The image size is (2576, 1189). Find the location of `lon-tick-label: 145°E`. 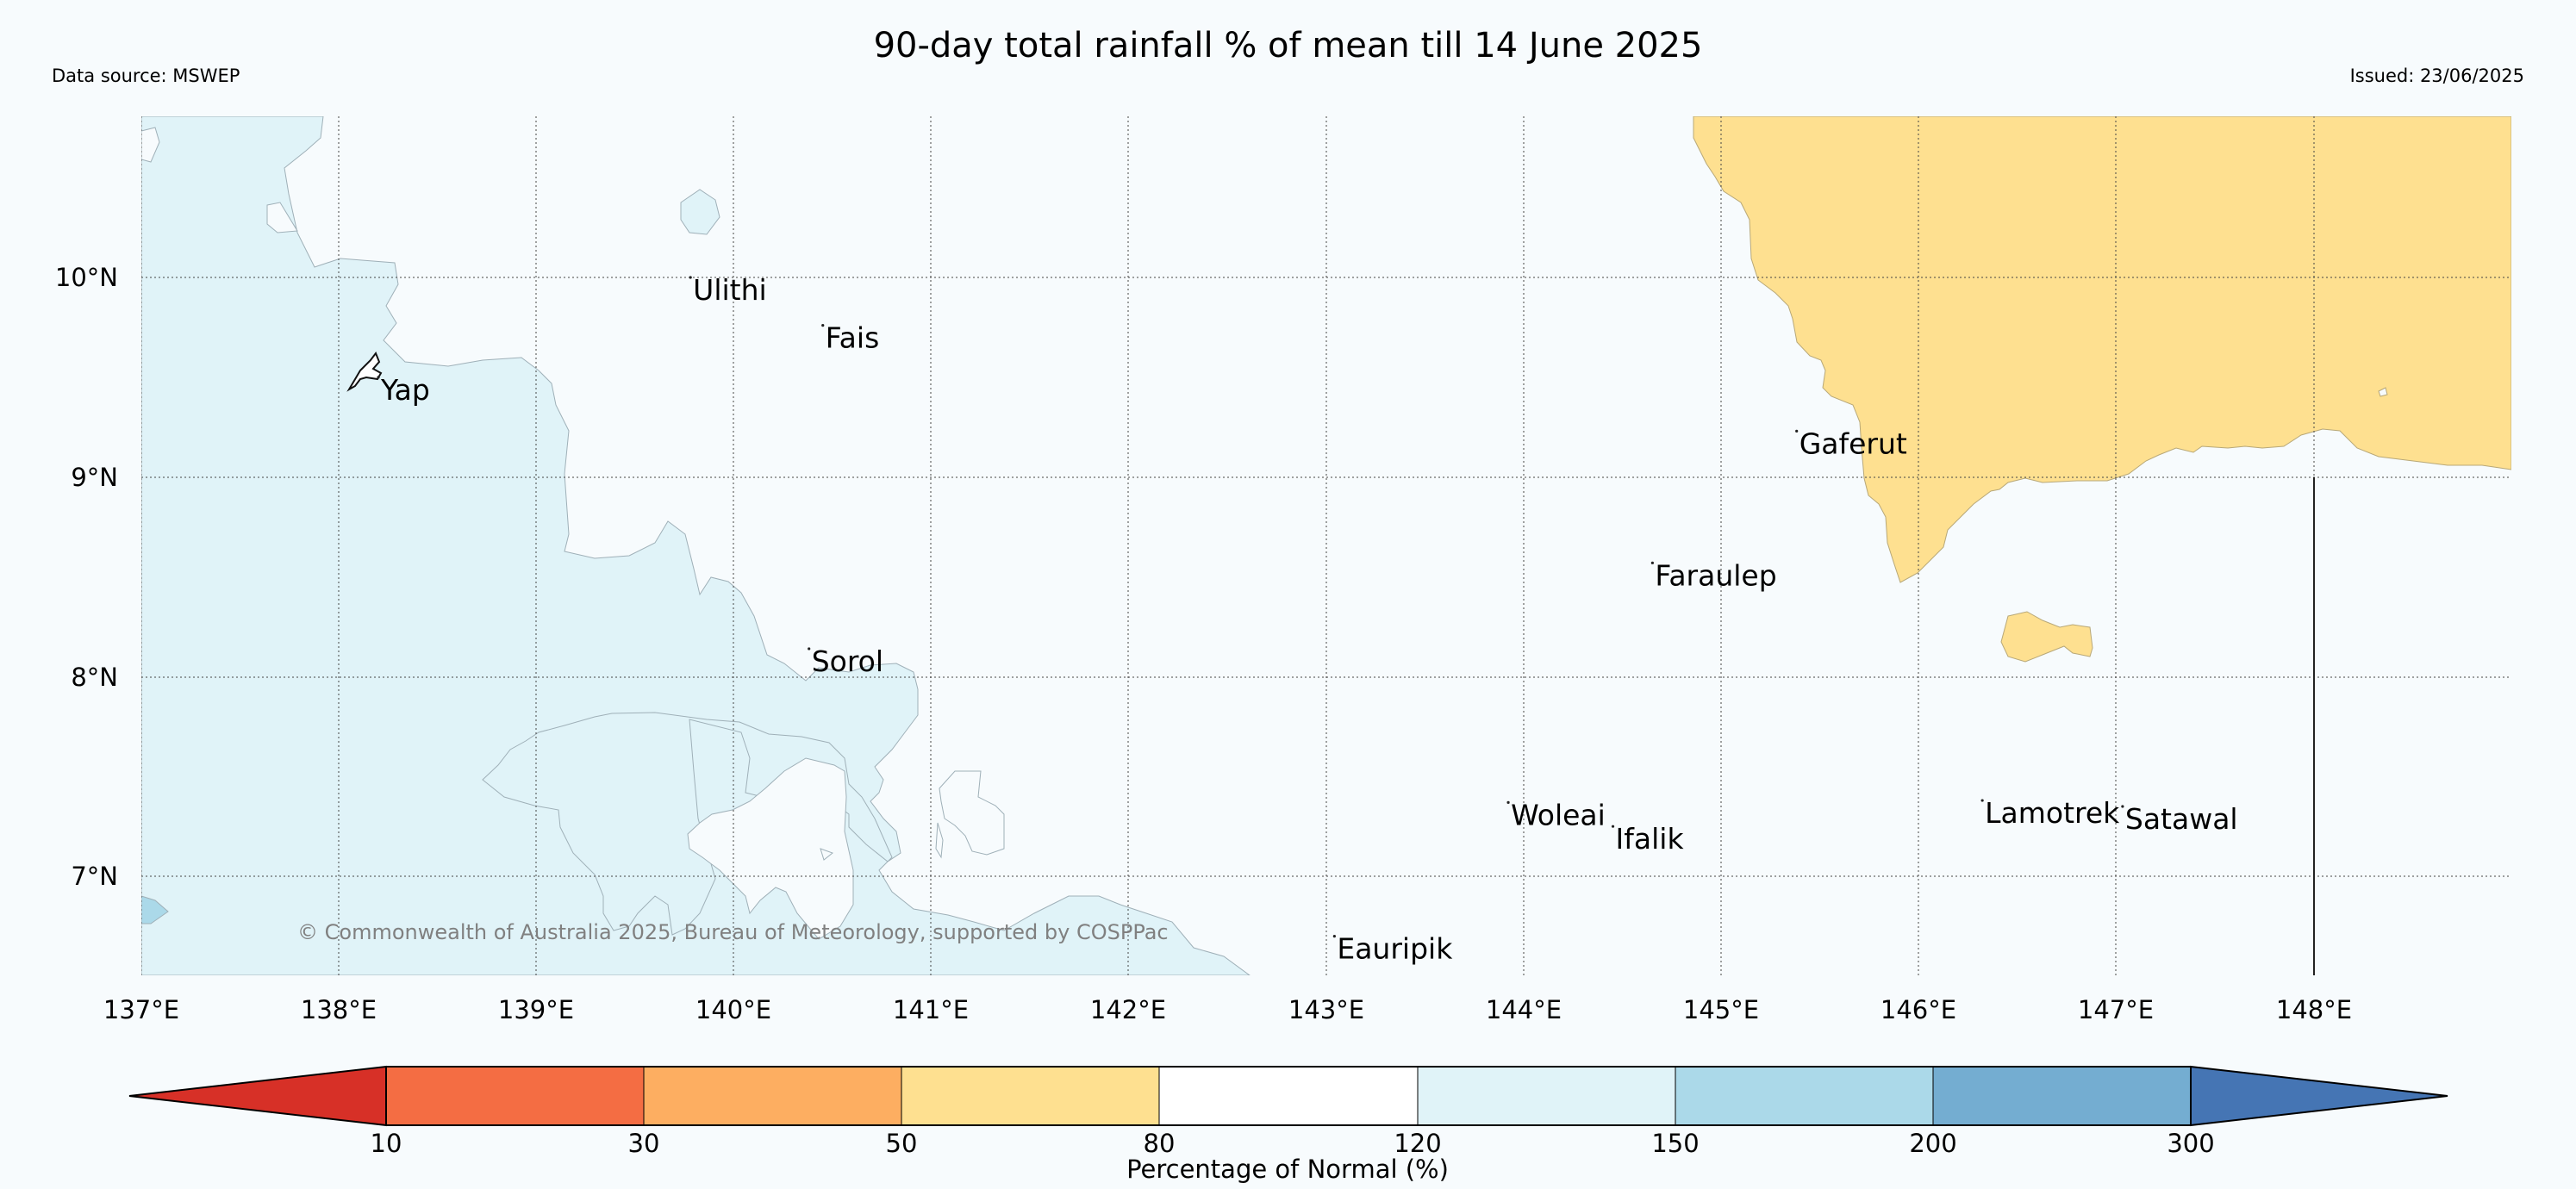

lon-tick-label: 145°E is located at coordinates (1721, 1010).